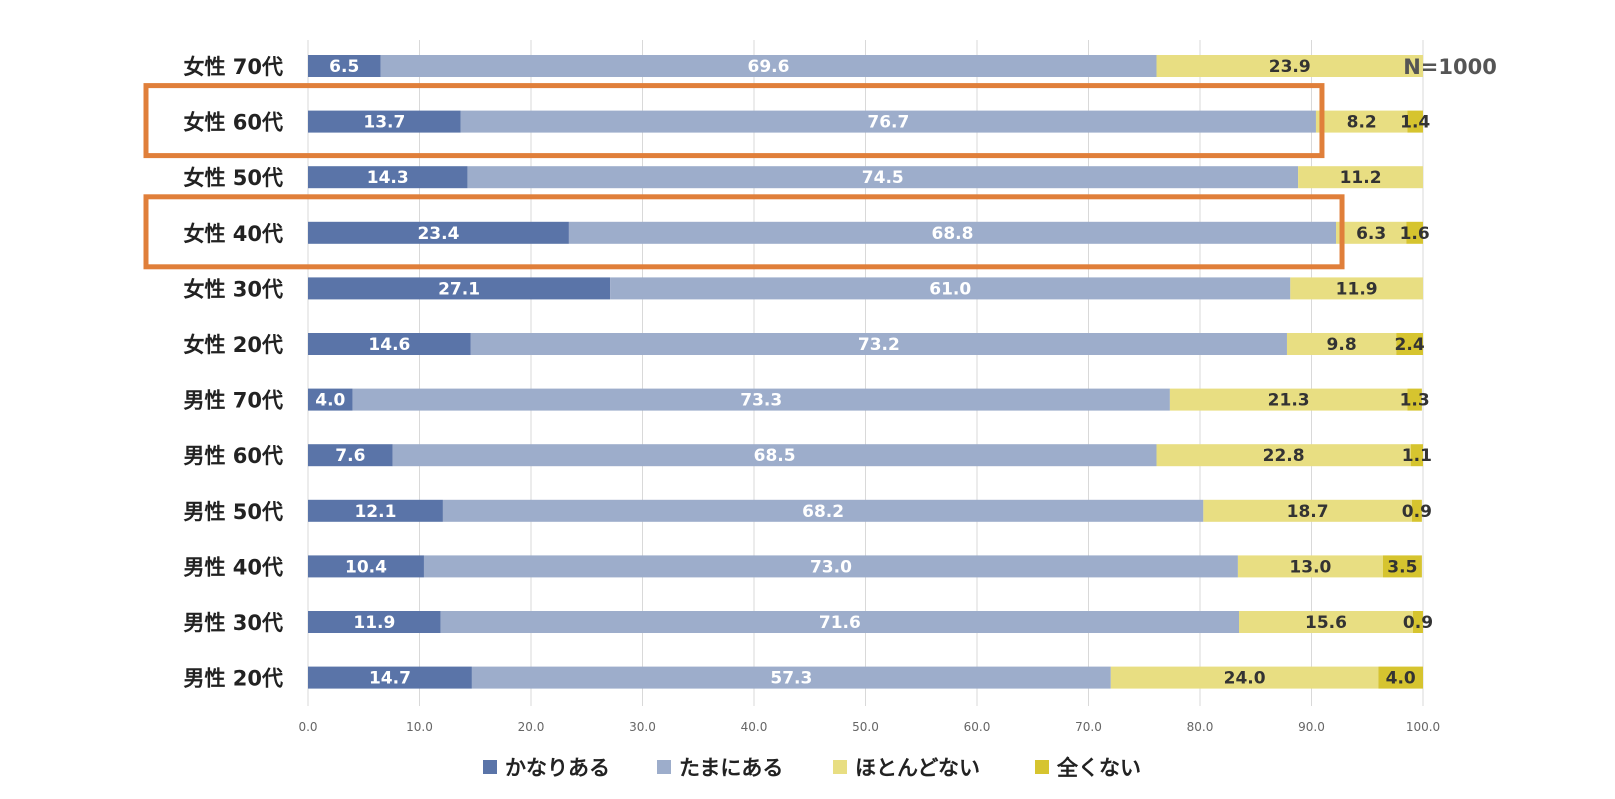 The width and height of the screenshot is (1615, 799). Describe the element at coordinates (1311, 727) in the screenshot. I see `x-tick-label: 90.0` at that location.